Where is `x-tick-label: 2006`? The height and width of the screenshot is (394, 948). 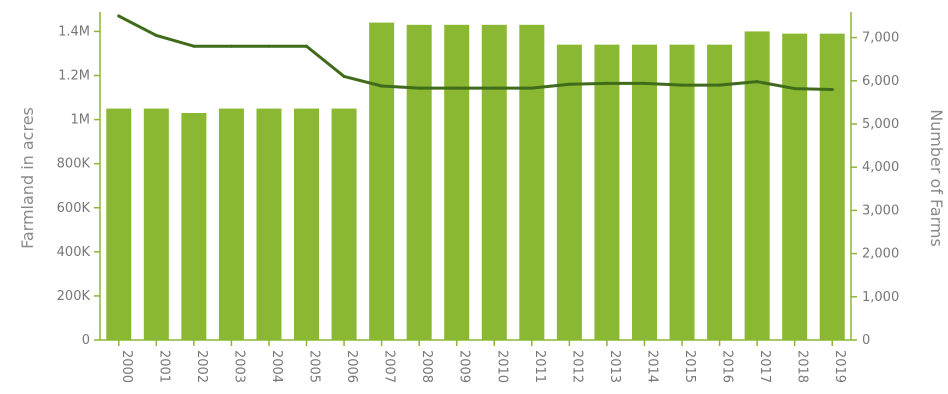
x-tick-label: 2006 is located at coordinates (351, 366).